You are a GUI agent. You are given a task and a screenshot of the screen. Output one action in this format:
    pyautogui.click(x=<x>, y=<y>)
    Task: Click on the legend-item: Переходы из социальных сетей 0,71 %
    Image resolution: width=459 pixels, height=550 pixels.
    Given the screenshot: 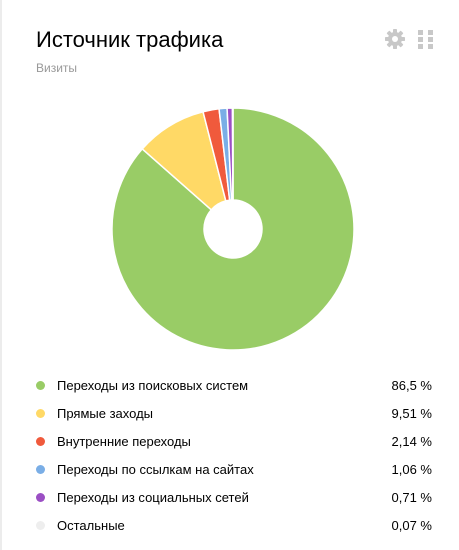 What is the action you would take?
    pyautogui.click(x=234, y=497)
    